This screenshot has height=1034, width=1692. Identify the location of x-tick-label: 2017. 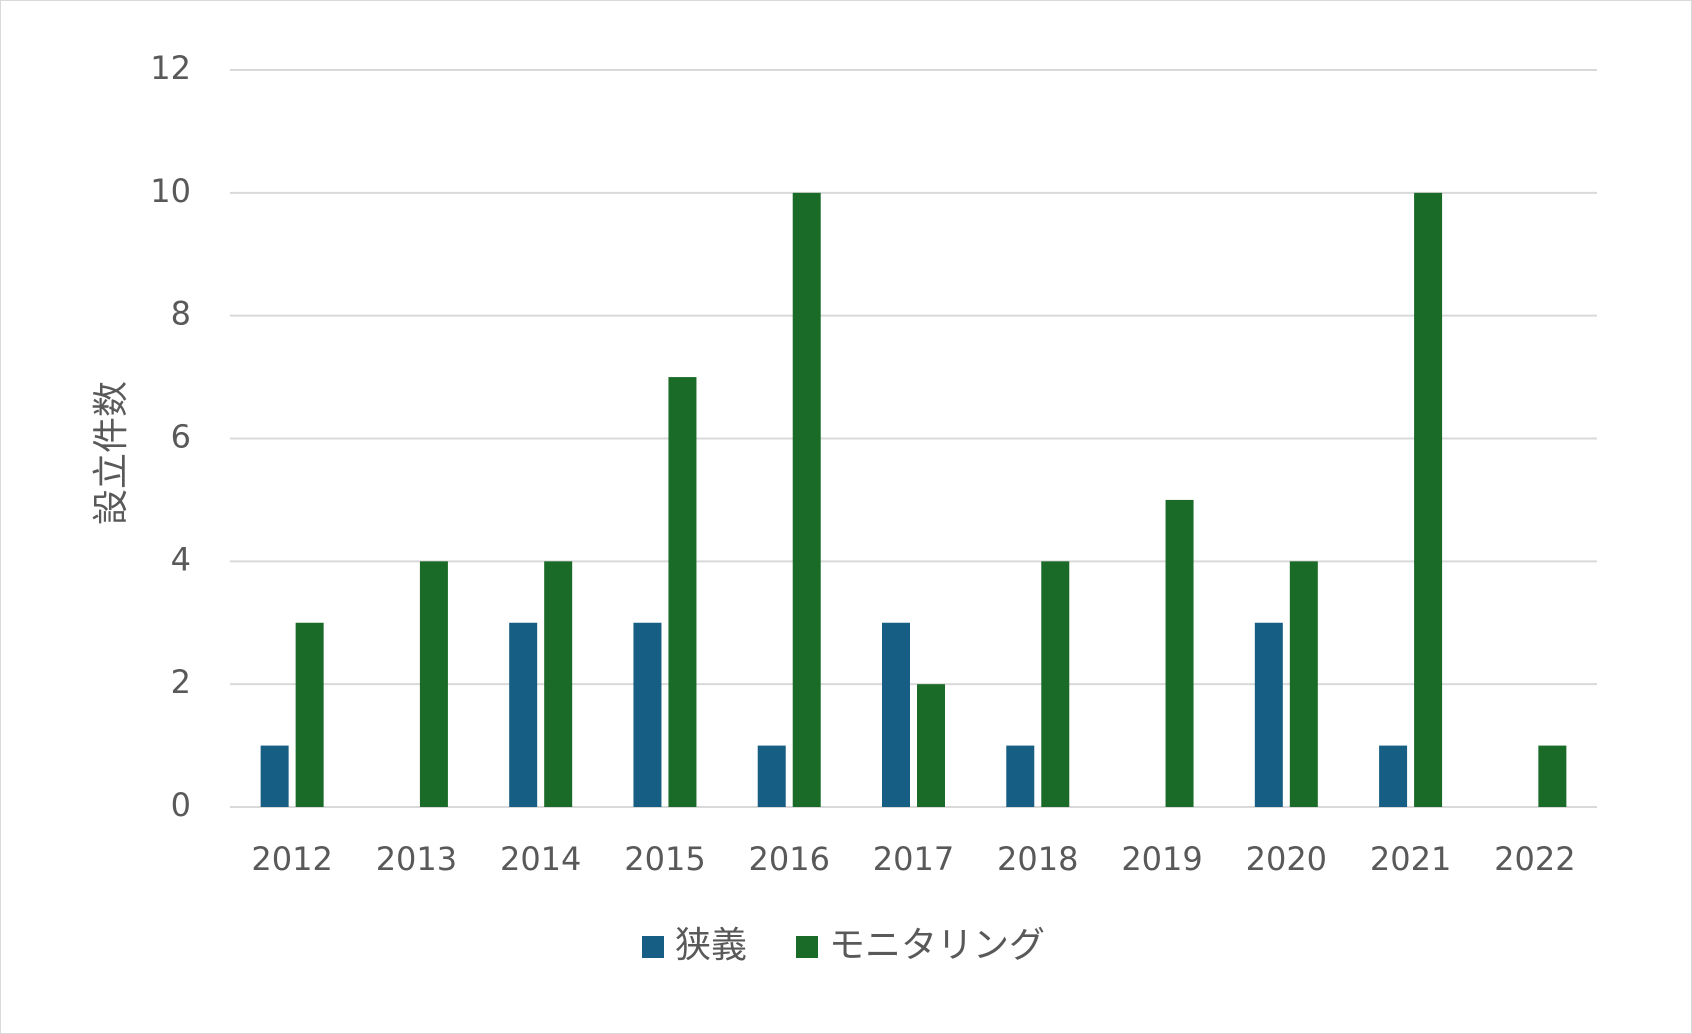
(913, 859).